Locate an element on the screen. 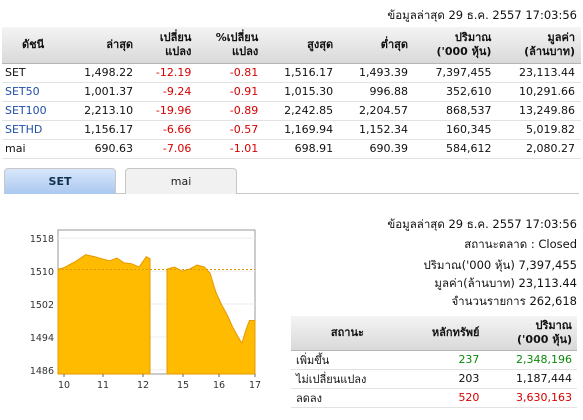 The width and height of the screenshot is (583, 420). col-high: สูงสุด is located at coordinates (302, 45).